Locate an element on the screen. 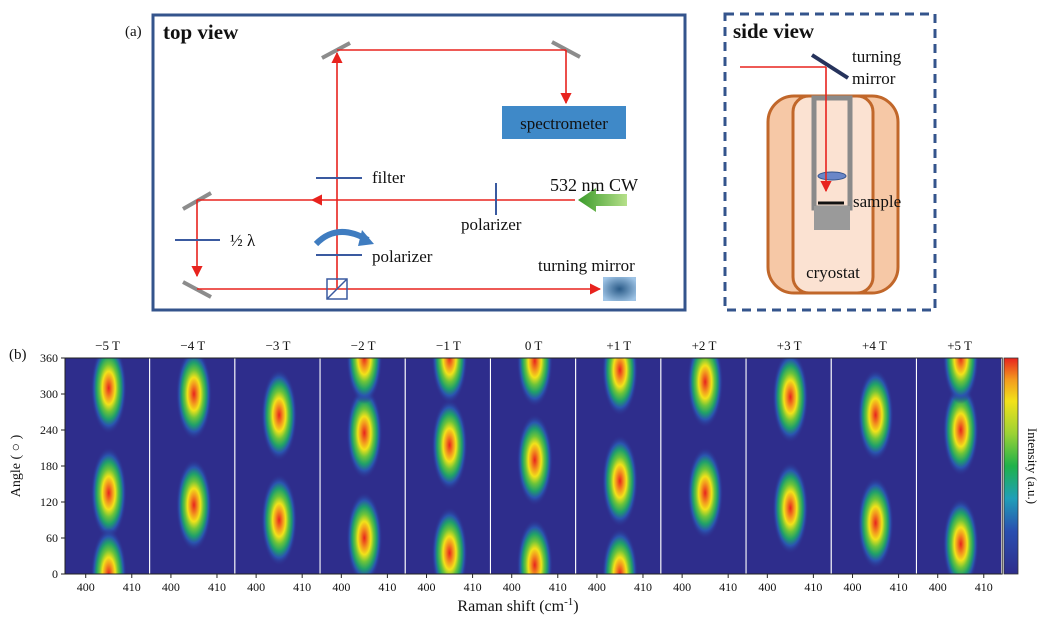 This screenshot has height=618, width=1038. rotation-arrow-head-icon is located at coordinates (366, 238).